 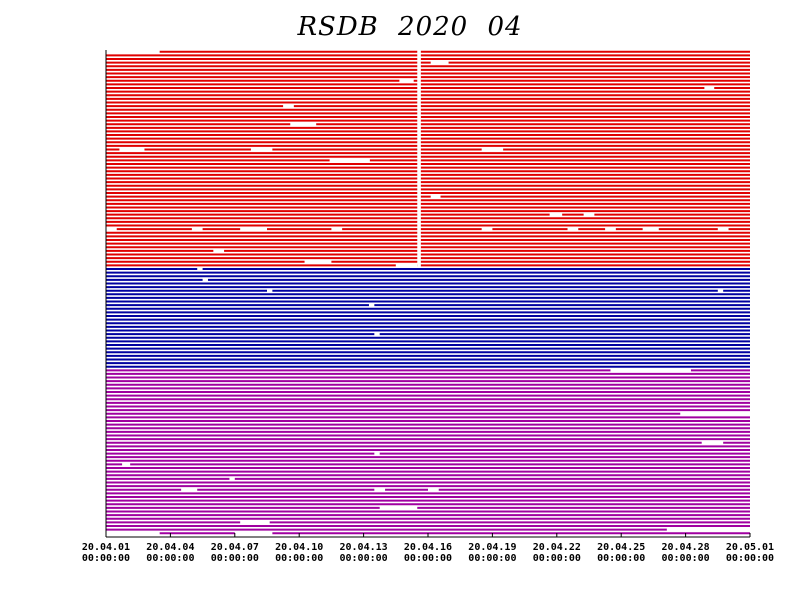 What do you see at coordinates (750, 553) in the screenshot?
I see `x-tick-label: 20.05.01 00:00:00` at bounding box center [750, 553].